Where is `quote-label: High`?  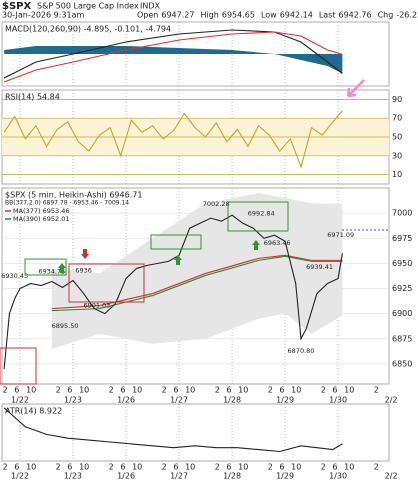
quote-label: High is located at coordinates (209, 15).